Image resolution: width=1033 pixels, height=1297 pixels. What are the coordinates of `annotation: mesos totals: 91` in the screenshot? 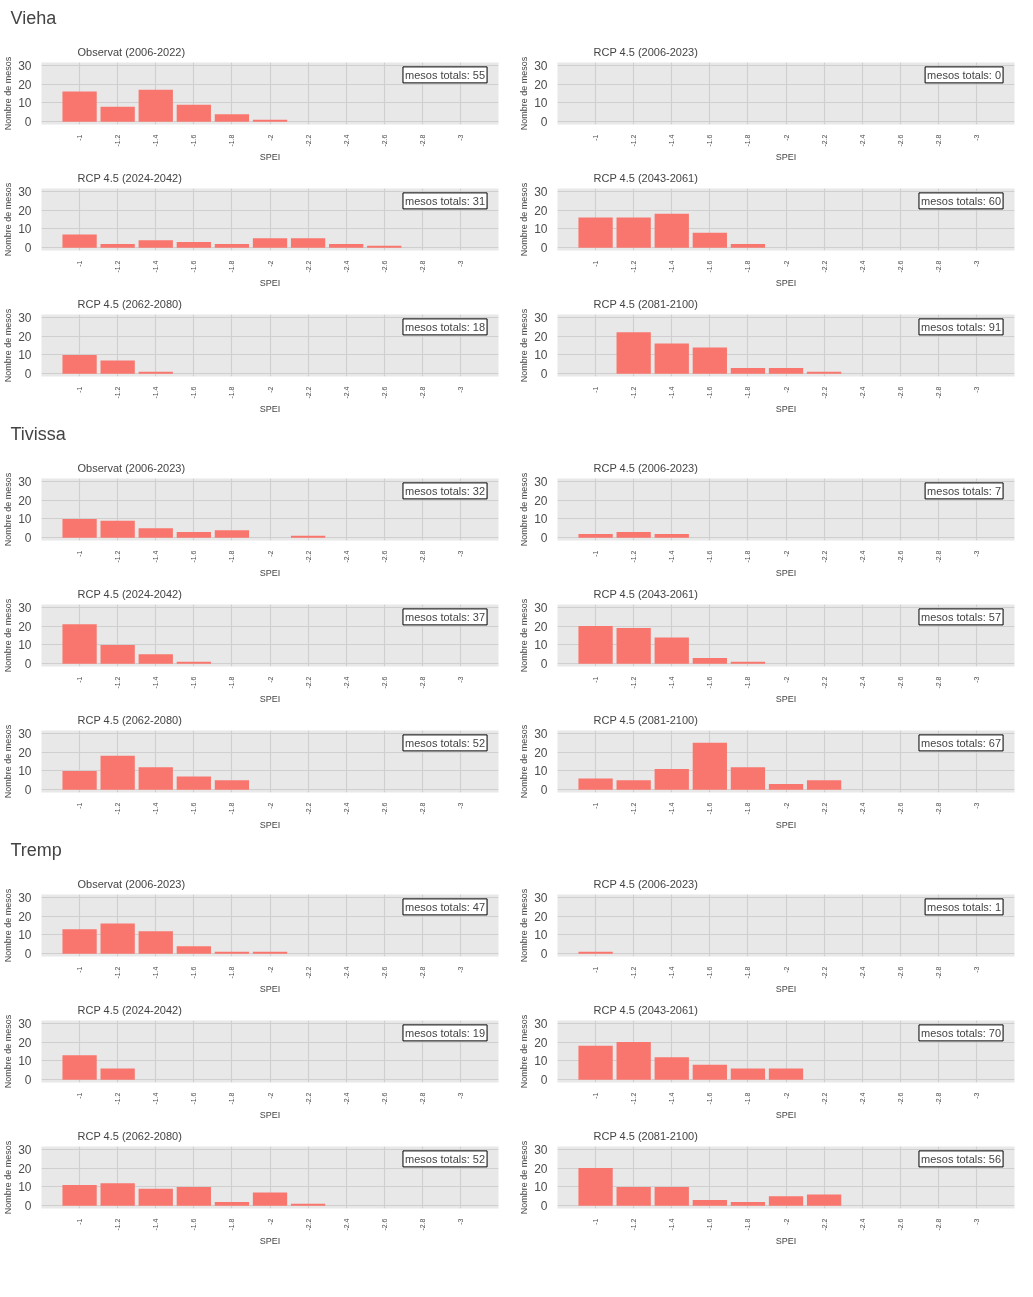 It's located at (961, 326).